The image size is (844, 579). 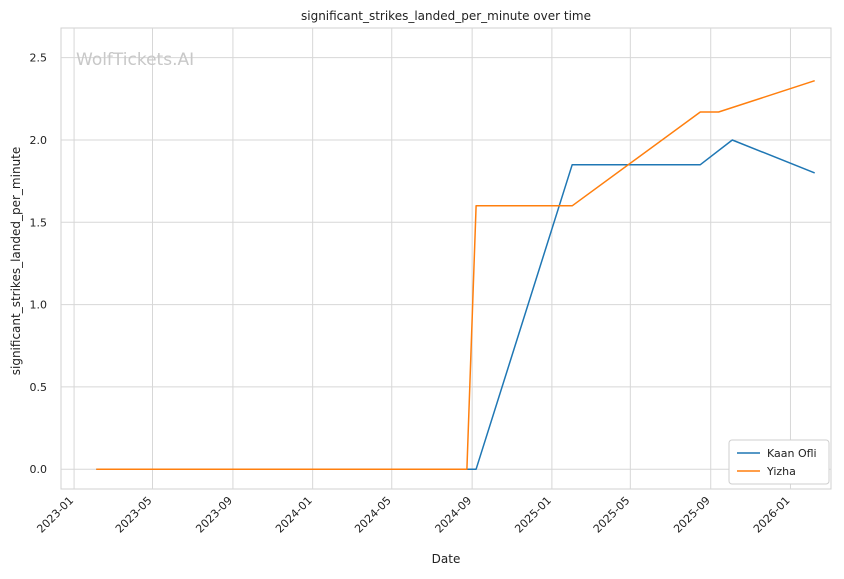 I want to click on x-tick-label: 2023-09, so click(x=214, y=515).